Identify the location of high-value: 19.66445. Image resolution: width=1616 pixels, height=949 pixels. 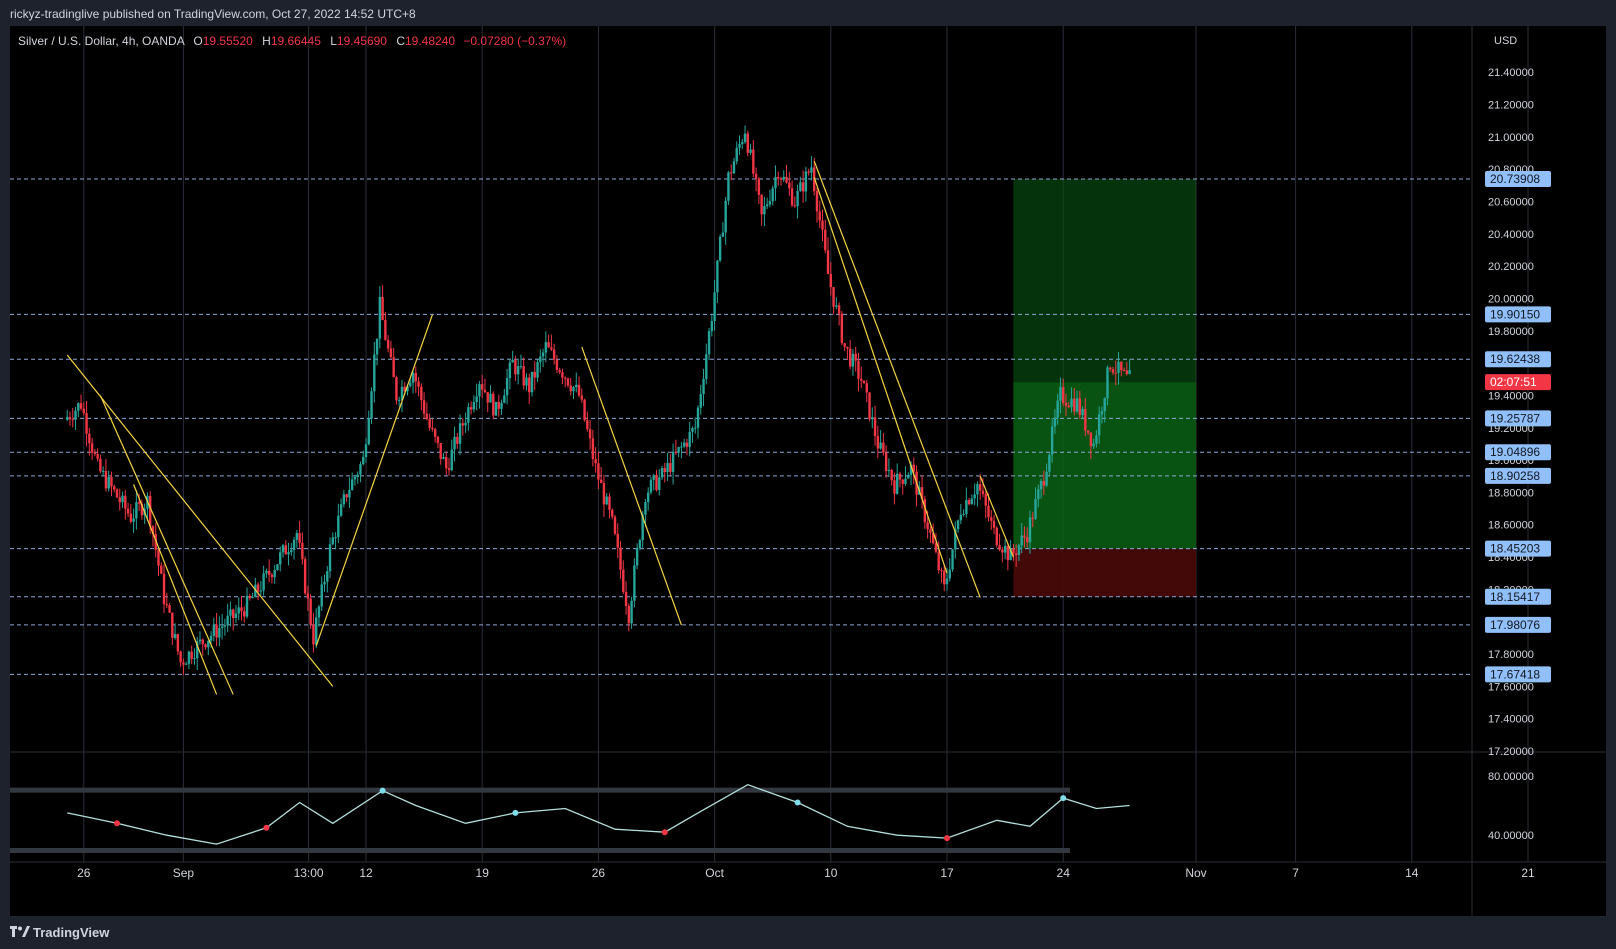
(295, 41).